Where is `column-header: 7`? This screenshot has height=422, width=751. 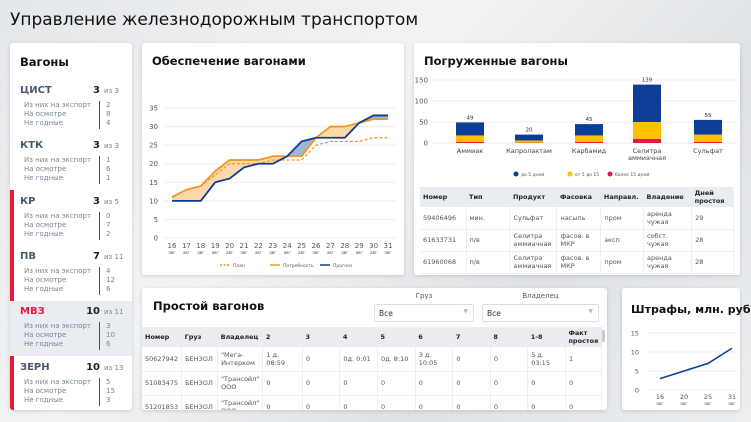 column-header: 7 is located at coordinates (471, 337).